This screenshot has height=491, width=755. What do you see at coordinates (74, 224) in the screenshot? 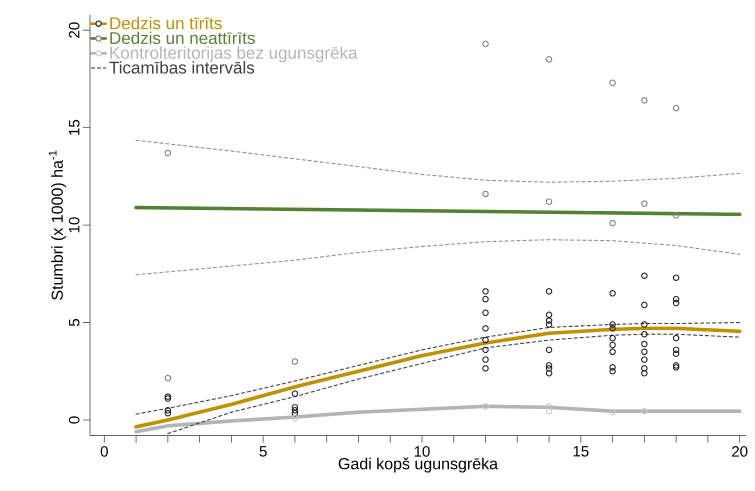
I see `y-tick-label: 10` at bounding box center [74, 224].